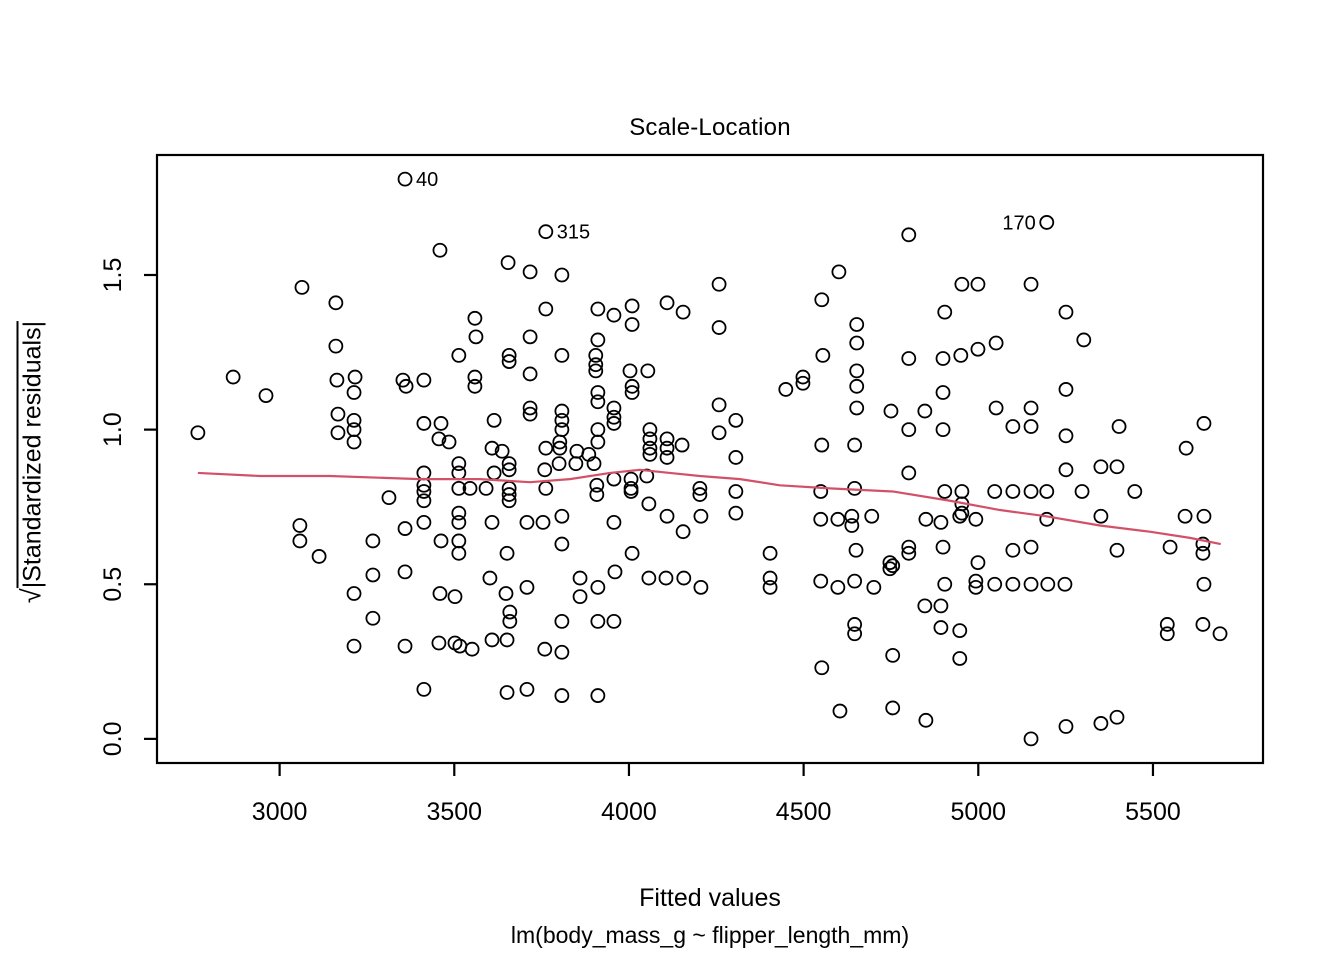 This screenshot has width=1344, height=960. I want to click on outlier-label: 315, so click(573, 233).